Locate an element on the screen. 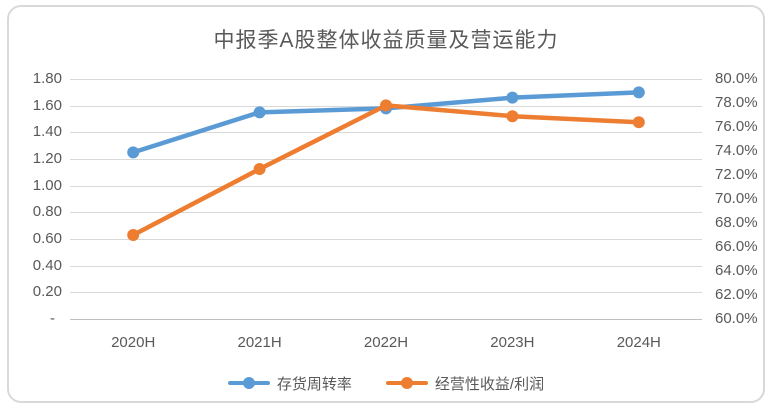 The image size is (774, 412). left-axis-tick-label: 1.80 is located at coordinates (47, 78).